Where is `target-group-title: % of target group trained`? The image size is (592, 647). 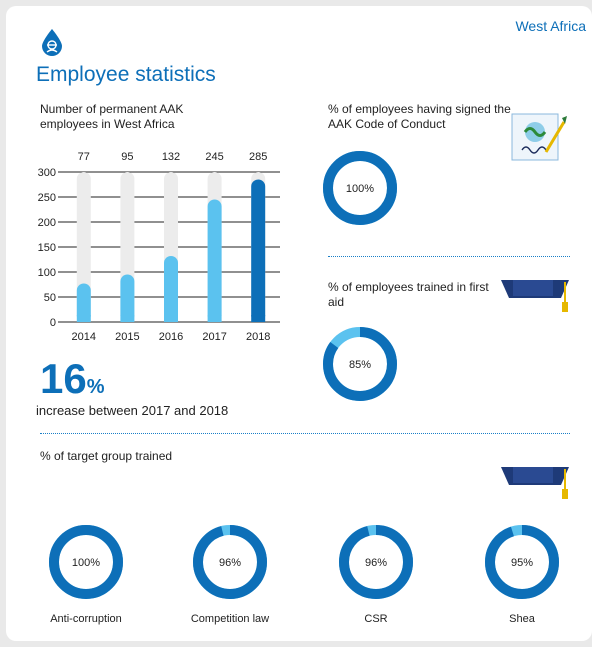
target-group-title: % of target group trained is located at coordinates (106, 456).